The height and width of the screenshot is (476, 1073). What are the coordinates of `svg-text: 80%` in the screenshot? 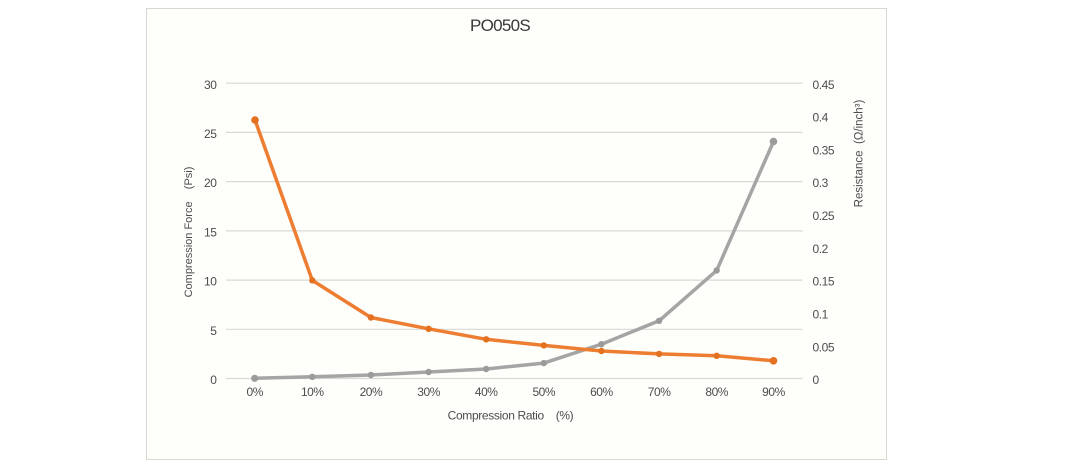 It's located at (716, 392).